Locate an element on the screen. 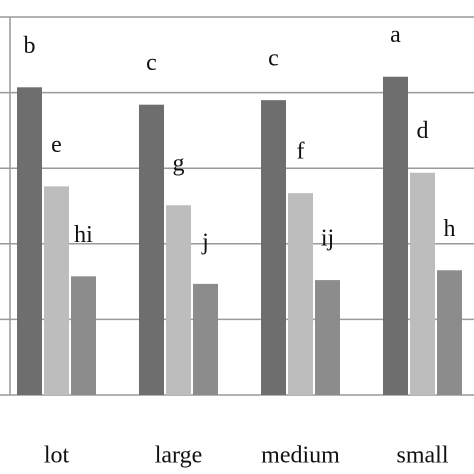 The height and width of the screenshot is (474, 474). bar-annotation: d is located at coordinates (423, 131).